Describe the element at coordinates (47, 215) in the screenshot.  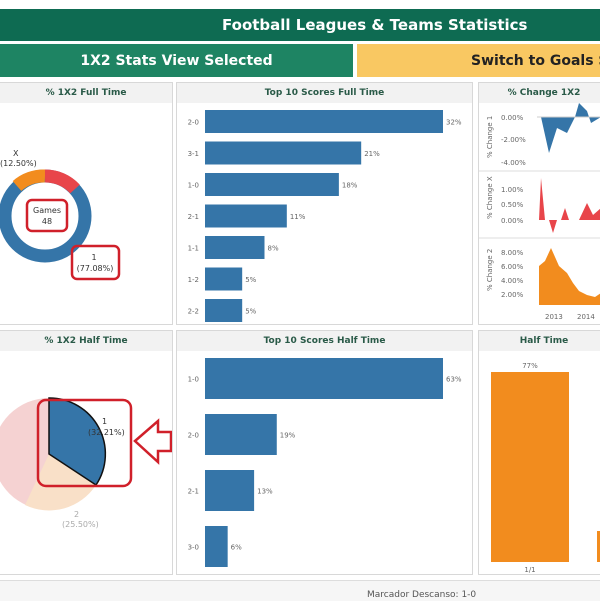
I see `games-highlight` at that location.